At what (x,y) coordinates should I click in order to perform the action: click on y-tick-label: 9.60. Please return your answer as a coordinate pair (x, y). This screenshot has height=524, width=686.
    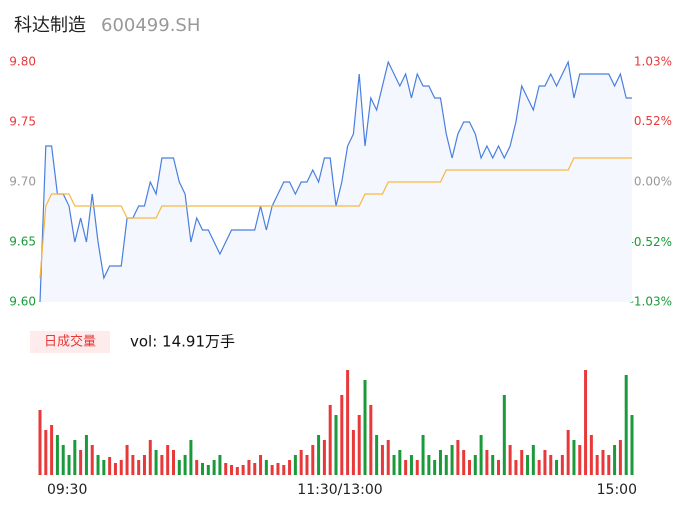
    Looking at the image, I should click on (22, 302).